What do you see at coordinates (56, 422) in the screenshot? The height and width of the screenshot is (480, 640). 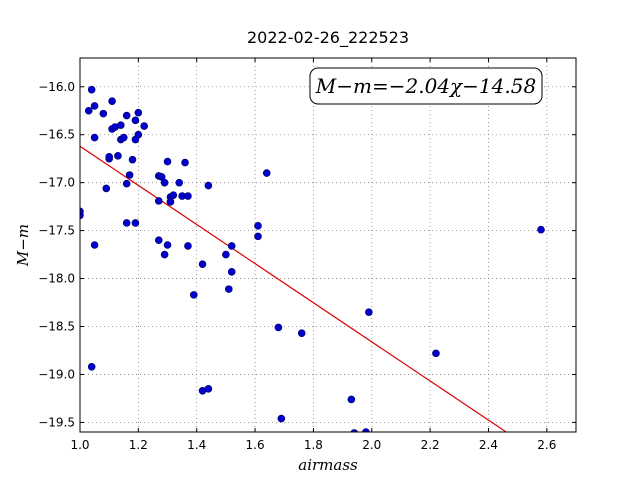 I see `y-tick-label: −19.5` at bounding box center [56, 422].